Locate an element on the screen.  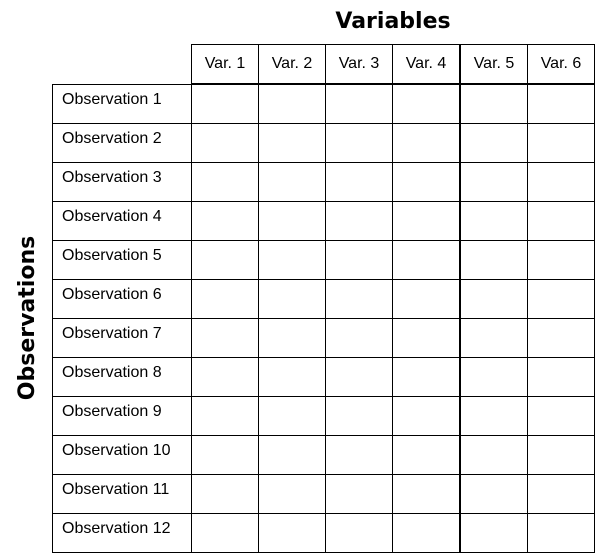
row-header-observation-11: Observation 11 is located at coordinates (122, 494).